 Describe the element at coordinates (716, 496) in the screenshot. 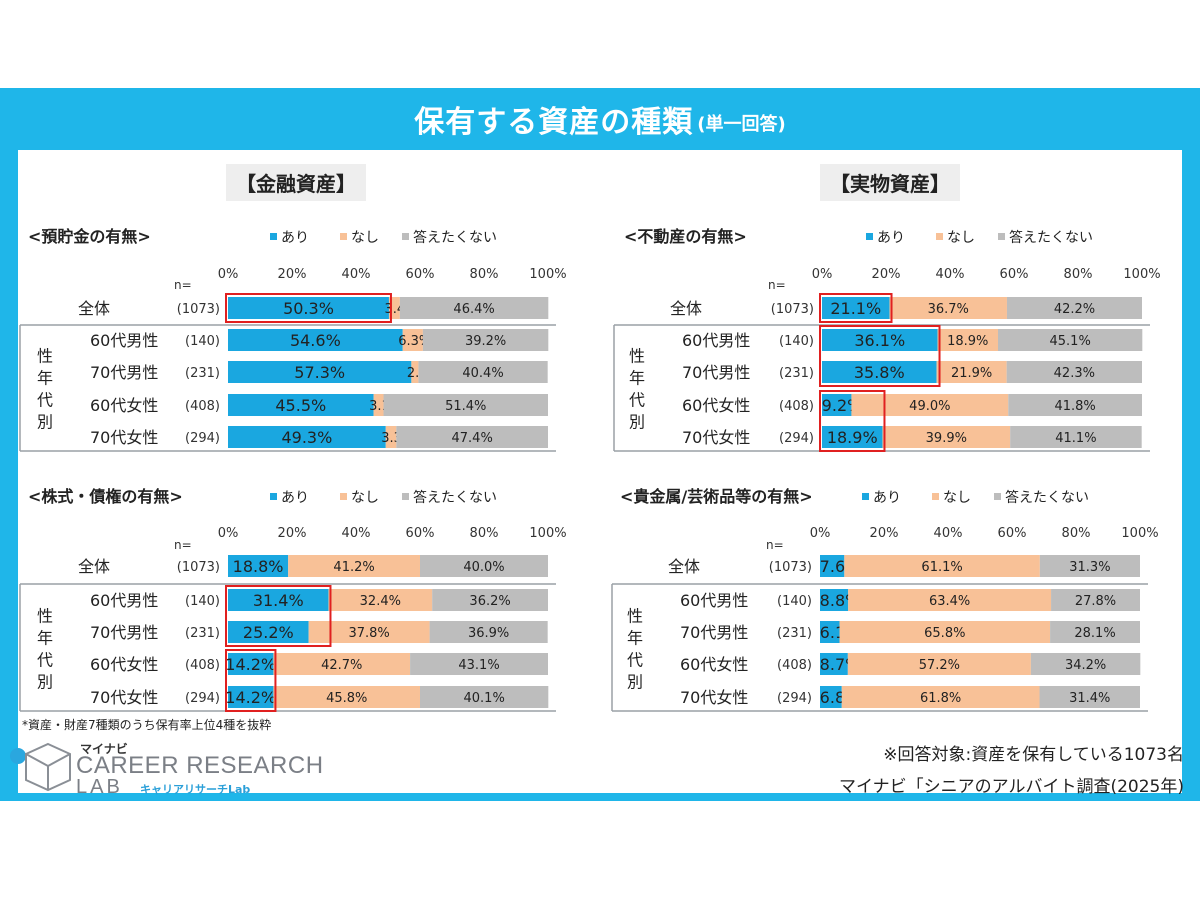

I see `chart-title-3: <貴金属/芸術品等の有無>` at that location.